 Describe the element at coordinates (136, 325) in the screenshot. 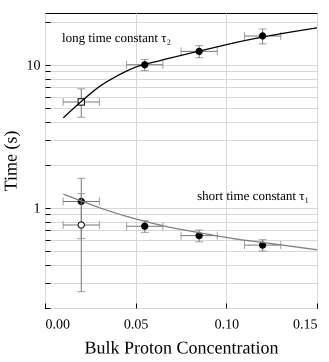

I see `x-tick-label: 0.05` at that location.